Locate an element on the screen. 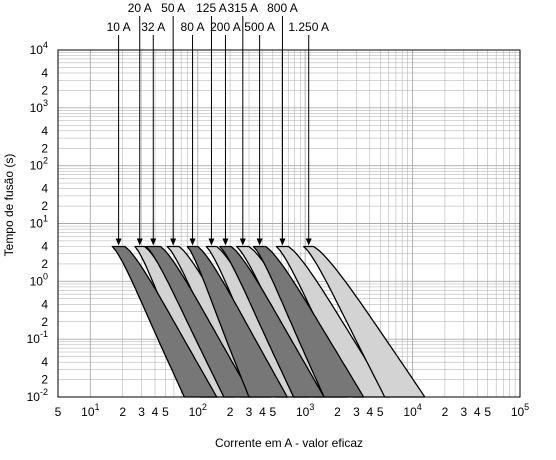 The width and height of the screenshot is (556, 460). fuse-label: 1.250 A is located at coordinates (308, 27).